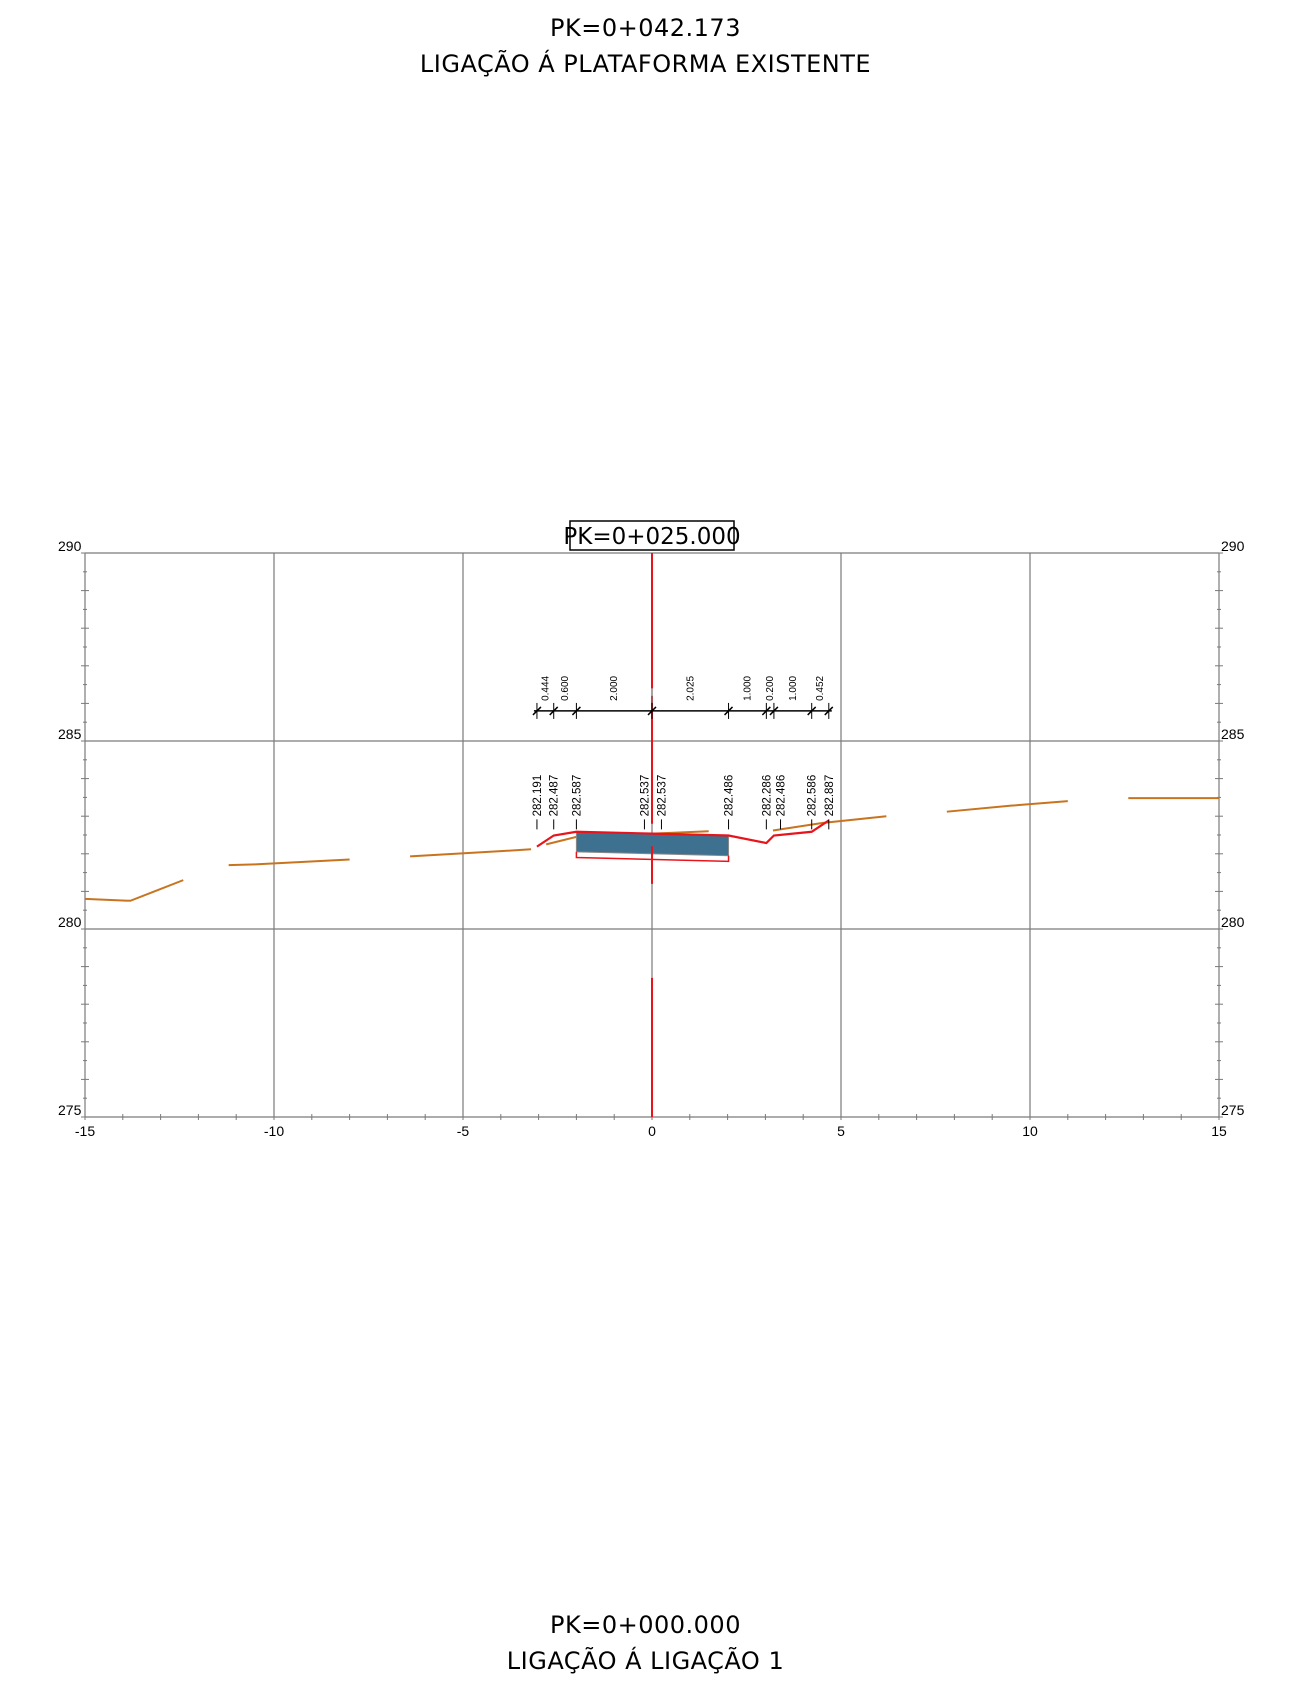 The width and height of the screenshot is (1291, 1693). I want to click on elevation-label: 282.887, so click(830, 796).